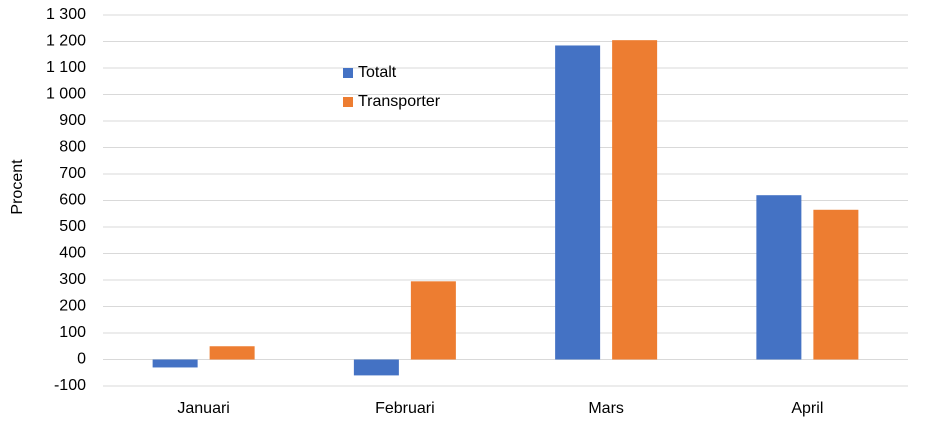 Image resolution: width=945 pixels, height=427 pixels. Describe the element at coordinates (807, 408) in the screenshot. I see `x-tick-label: April` at that location.